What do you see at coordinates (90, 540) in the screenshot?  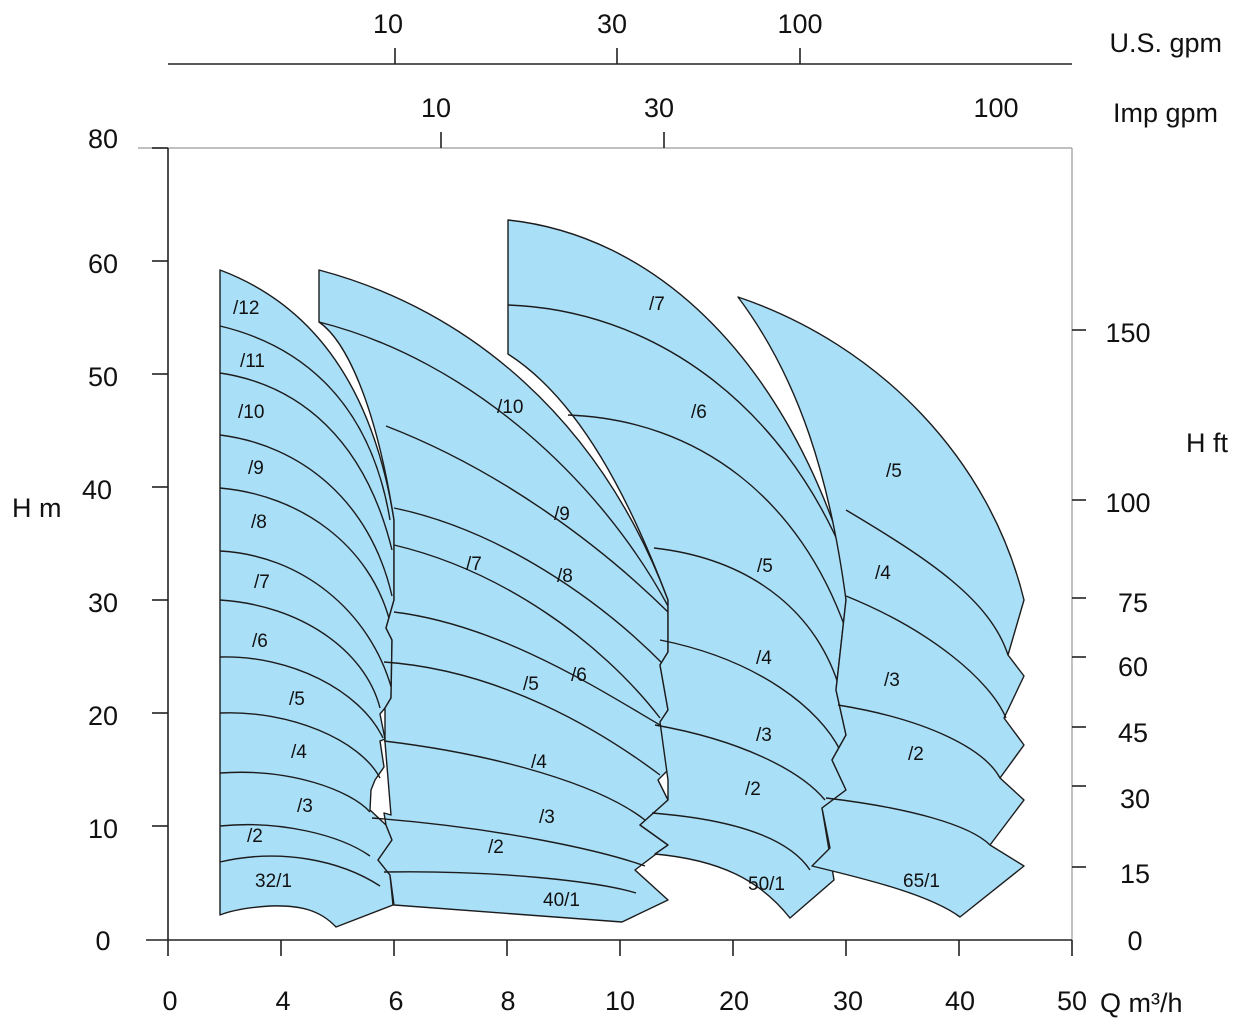 I see `y-left-axis: 0 10 20 30 40 50 60 80 H m` at bounding box center [90, 540].